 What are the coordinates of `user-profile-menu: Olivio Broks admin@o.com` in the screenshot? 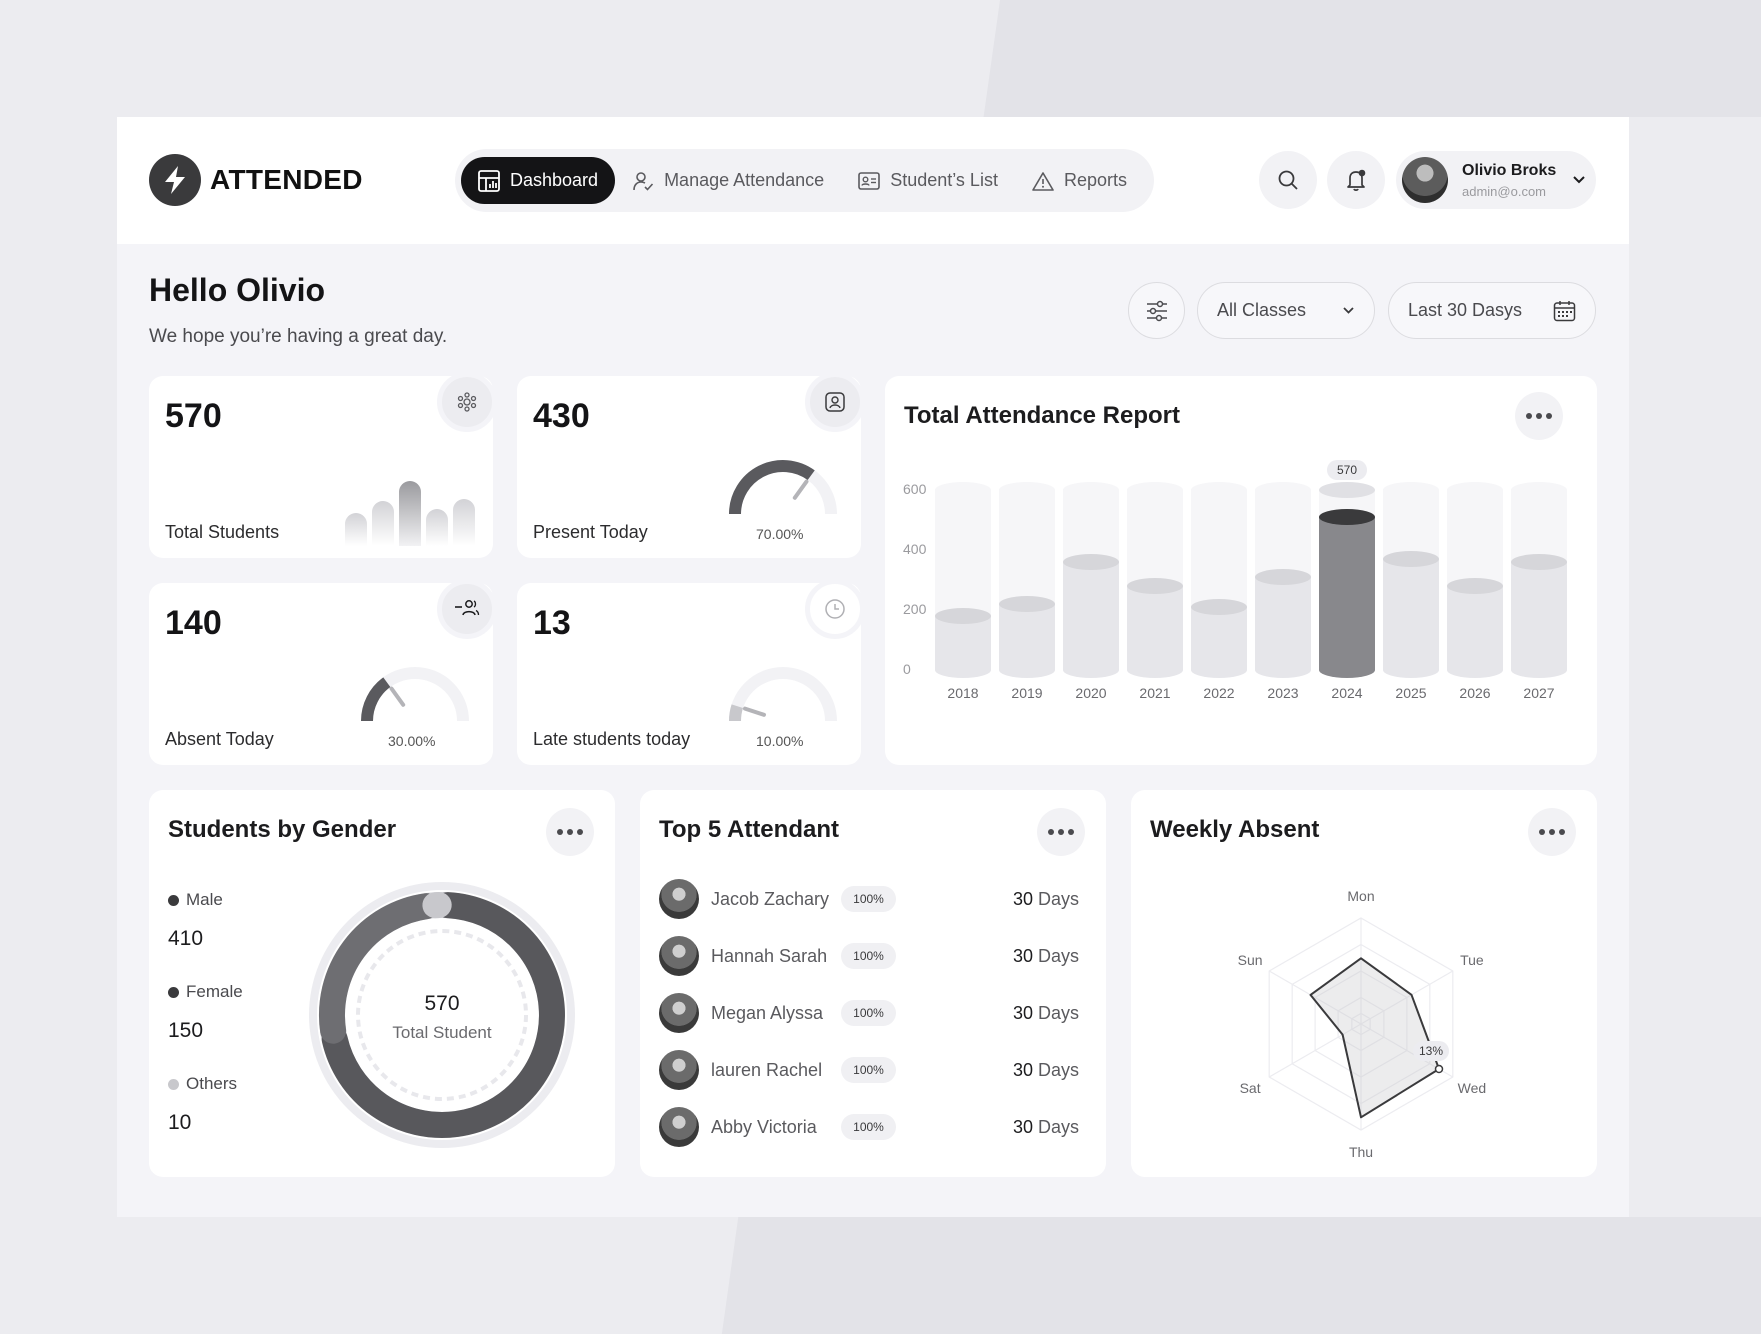 It's located at (1496, 180).